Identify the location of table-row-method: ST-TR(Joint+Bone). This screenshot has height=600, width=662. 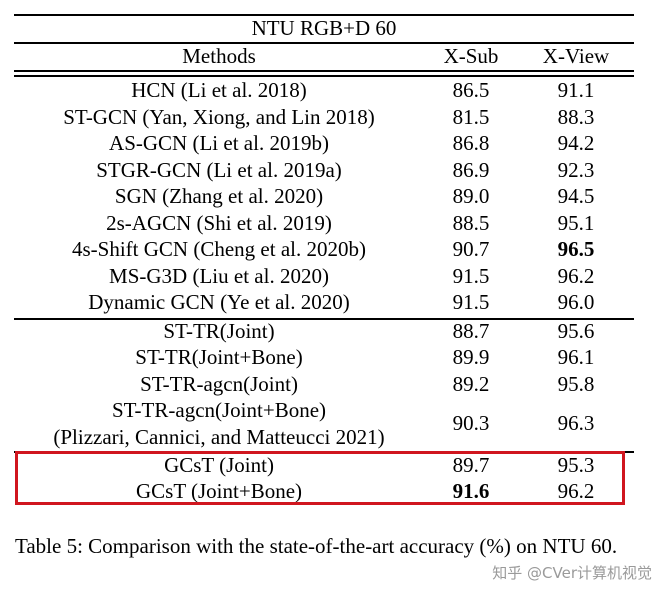
(219, 357).